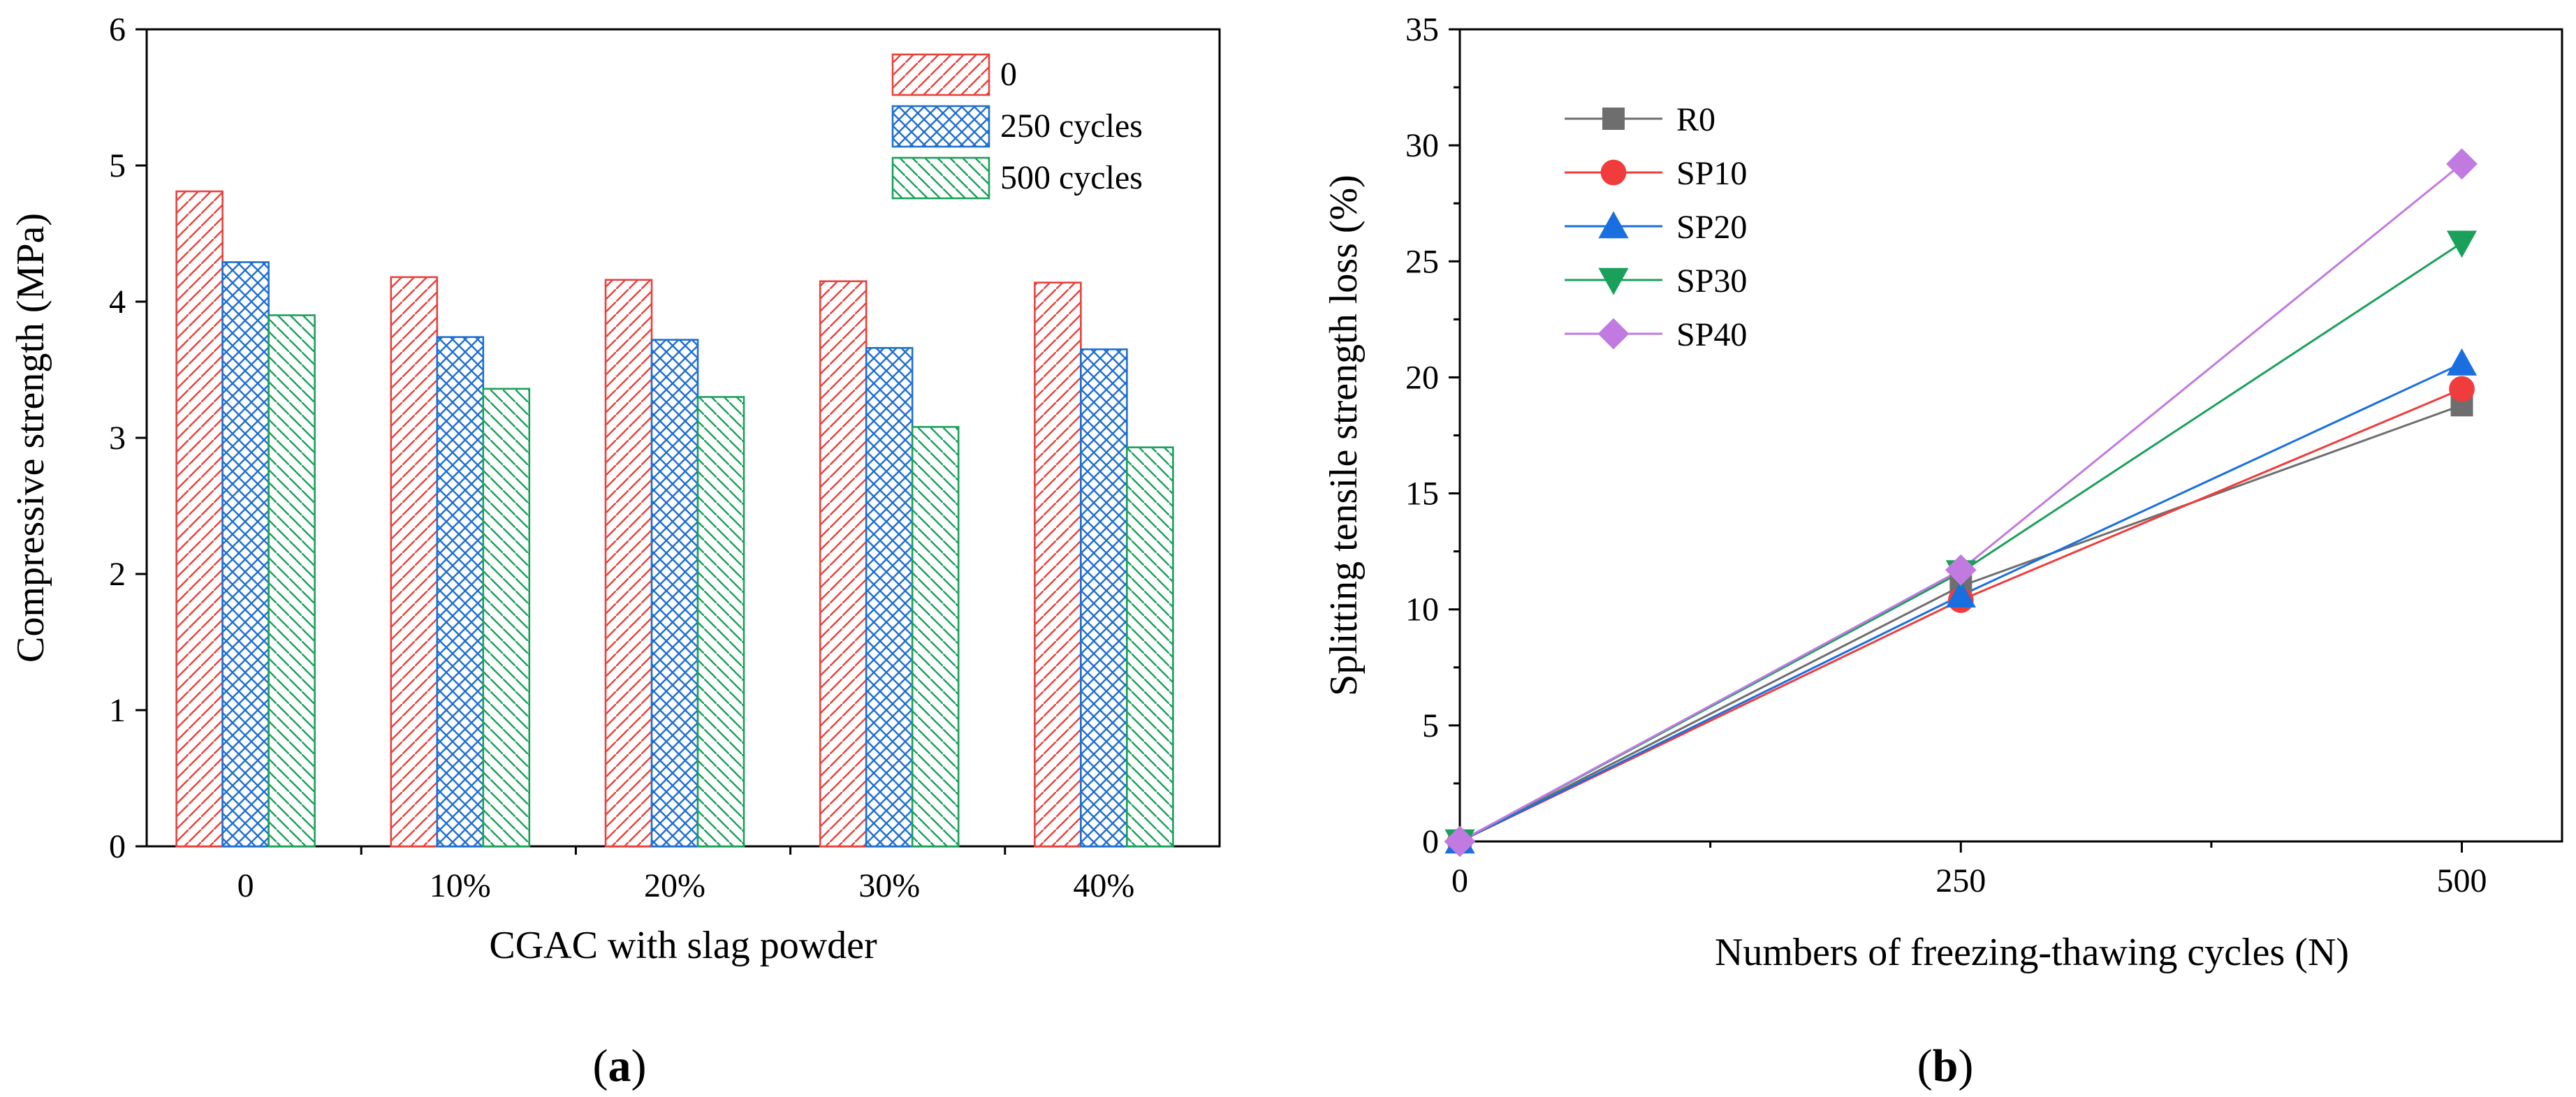 Image resolution: width=2576 pixels, height=1097 pixels. What do you see at coordinates (1422, 146) in the screenshot?
I see `y-tick-label-b: 30` at bounding box center [1422, 146].